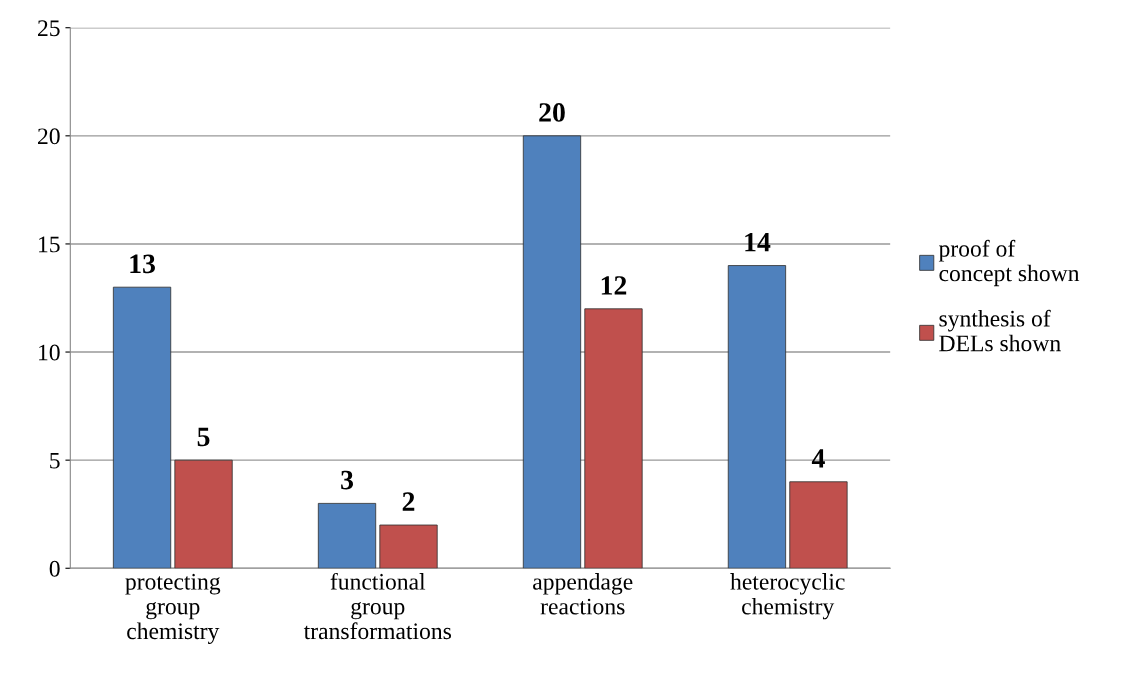 This screenshot has width=1134, height=693. What do you see at coordinates (49, 28) in the screenshot?
I see `y-tick-label: 25` at bounding box center [49, 28].